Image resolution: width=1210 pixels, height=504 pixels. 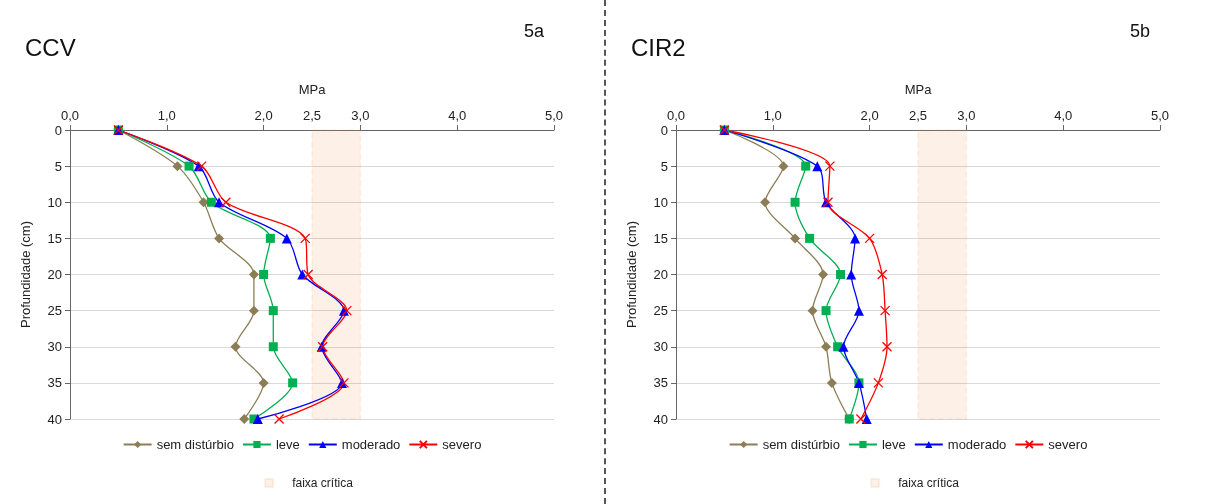 What do you see at coordinates (534, 31) in the screenshot?
I see `text: 5a` at bounding box center [534, 31].